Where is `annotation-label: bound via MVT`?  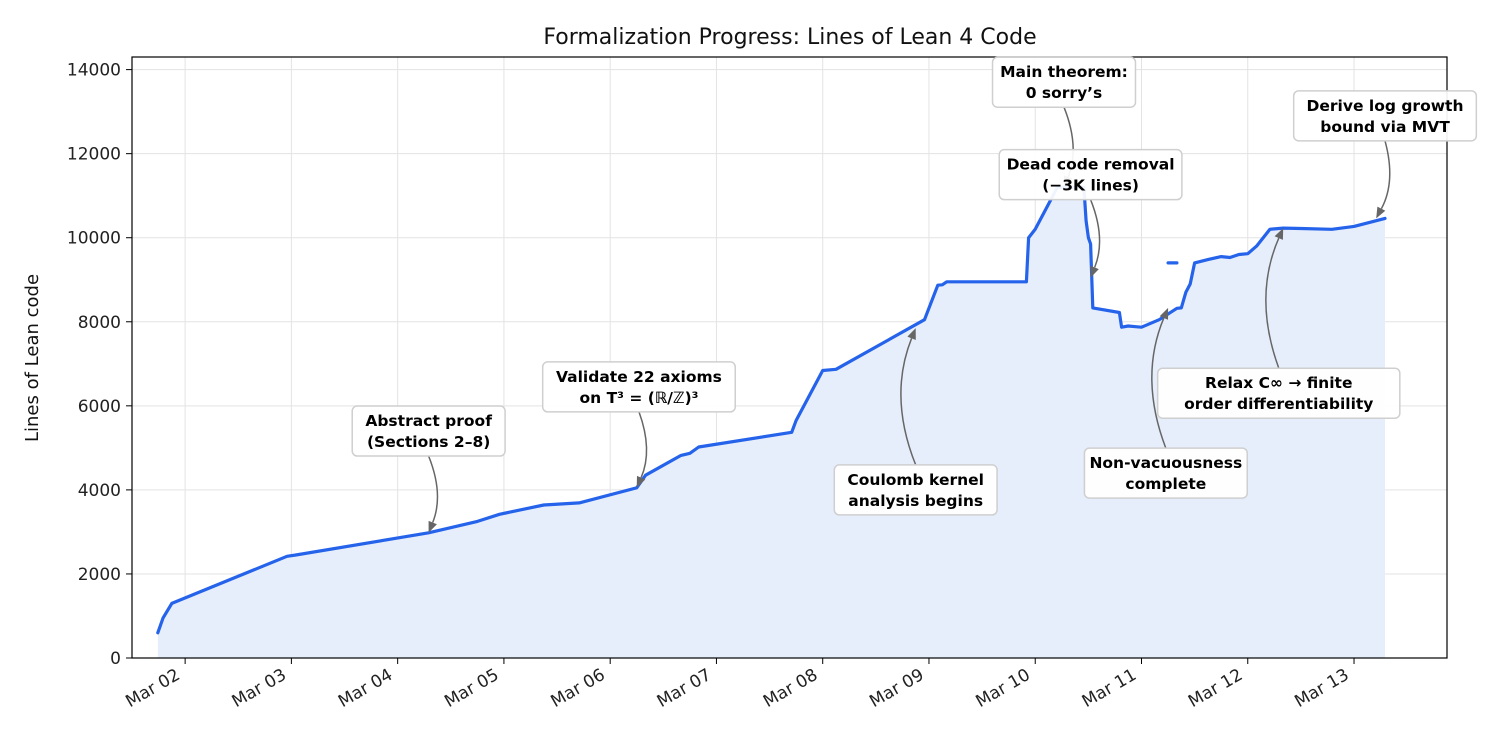 annotation-label: bound via MVT is located at coordinates (1385, 127).